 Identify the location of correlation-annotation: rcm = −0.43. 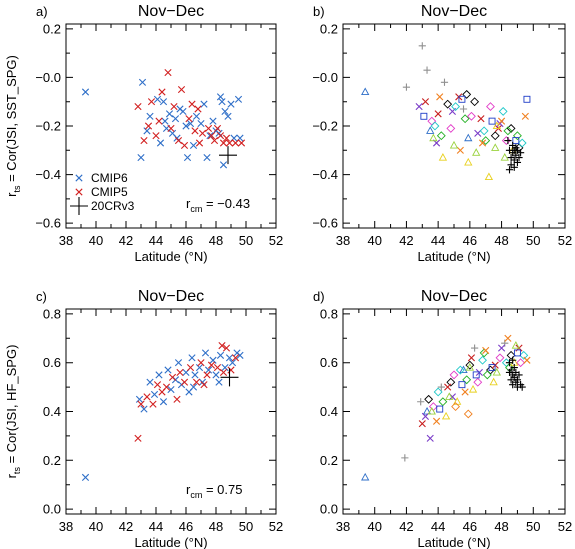
(218, 205).